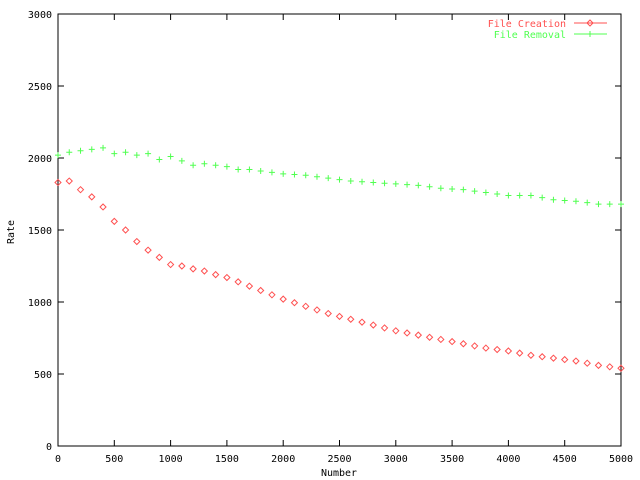  I want to click on x-tick-label: 3500, so click(452, 459).